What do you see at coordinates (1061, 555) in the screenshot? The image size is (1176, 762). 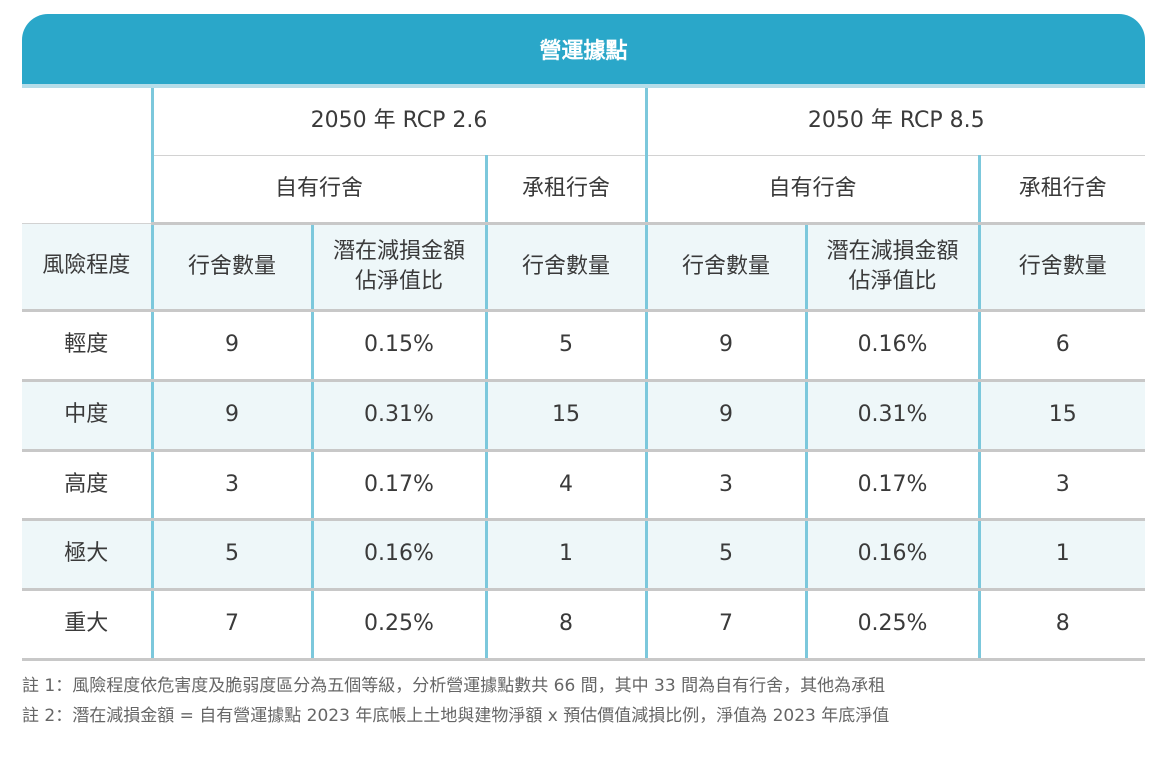 I see `rcp85-leased-count-cell: 1` at bounding box center [1061, 555].